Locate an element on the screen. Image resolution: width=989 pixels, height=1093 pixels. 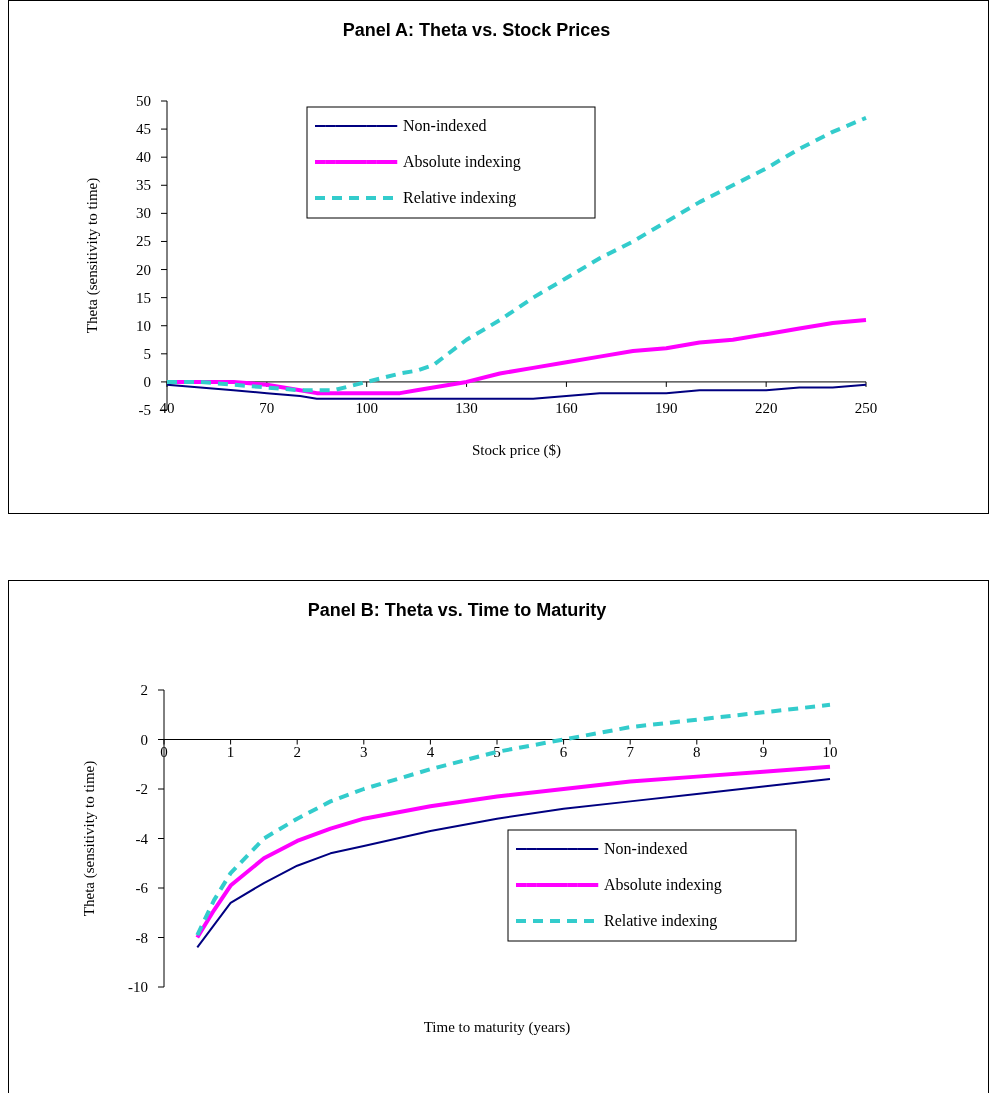
x-tick-label: 8 is located at coordinates (697, 751).